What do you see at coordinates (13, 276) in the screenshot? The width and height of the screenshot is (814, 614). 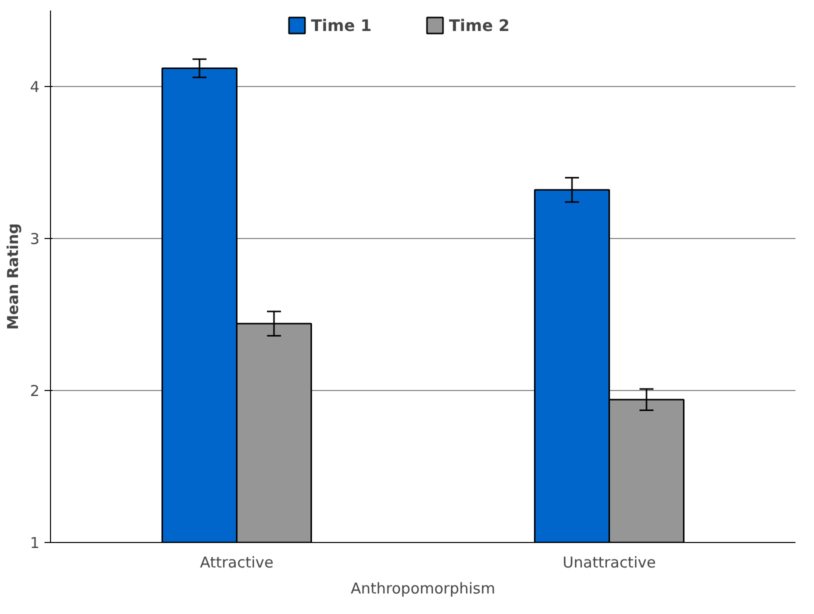 I see `y-axis-title: Mean Rating` at bounding box center [13, 276].